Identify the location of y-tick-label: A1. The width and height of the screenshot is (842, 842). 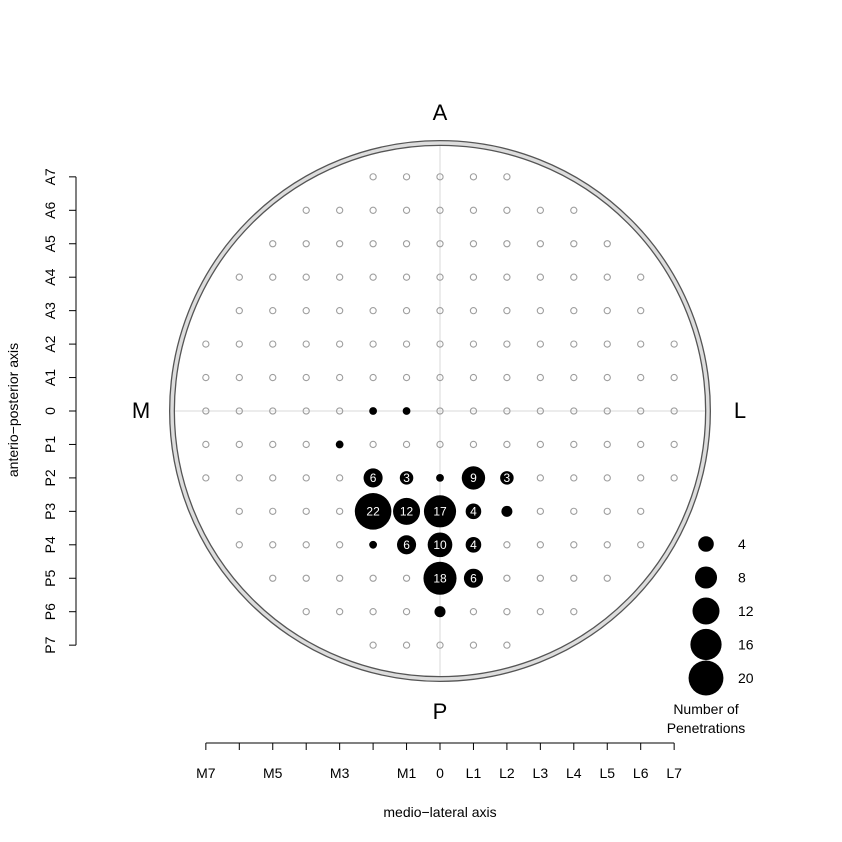
(50, 377).